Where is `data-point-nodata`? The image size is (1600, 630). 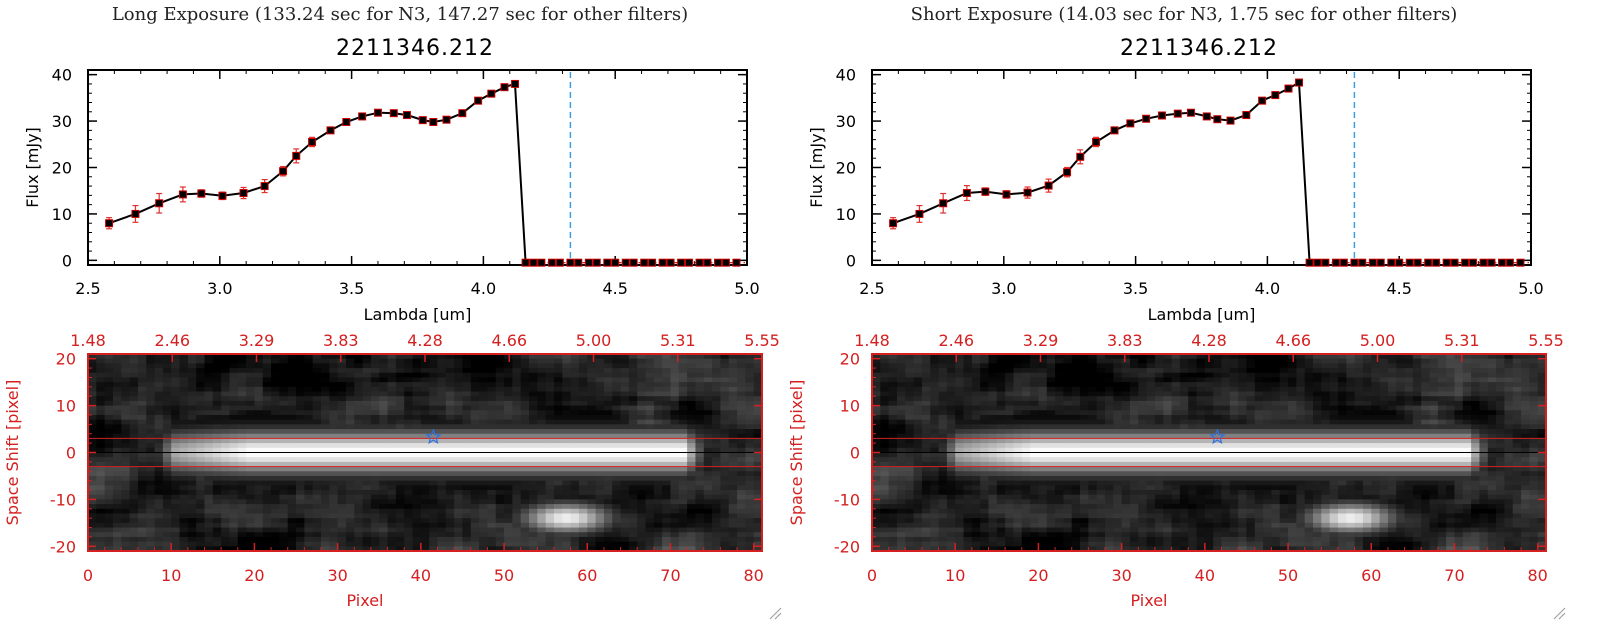
data-point-nodata is located at coordinates (1473, 262).